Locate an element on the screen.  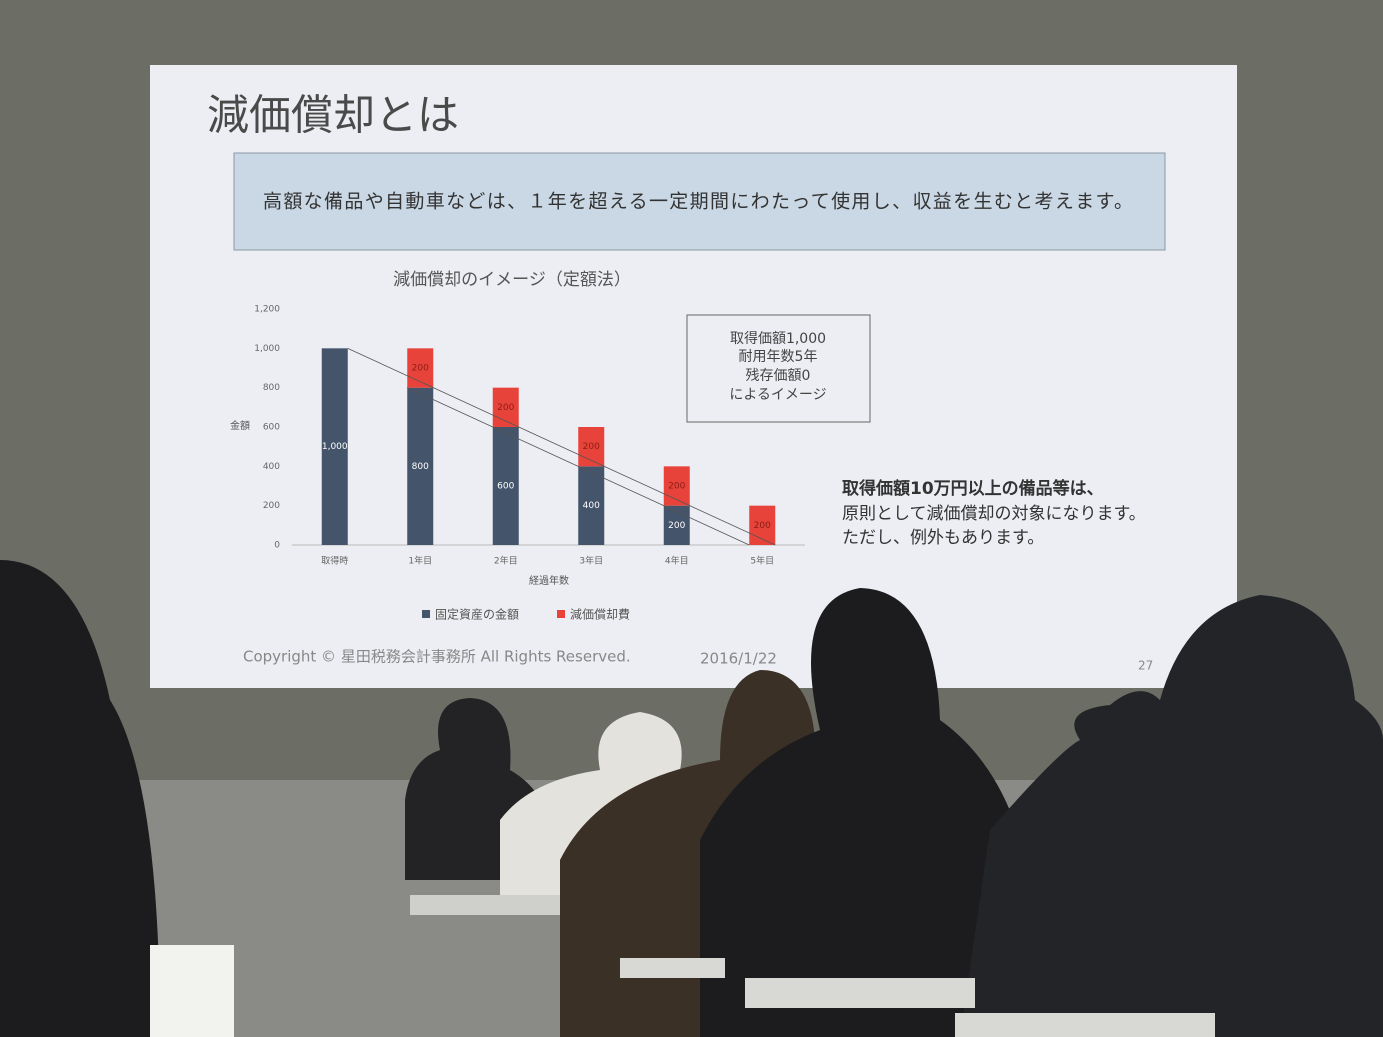
legend-label: 減価償却費 is located at coordinates (600, 614).